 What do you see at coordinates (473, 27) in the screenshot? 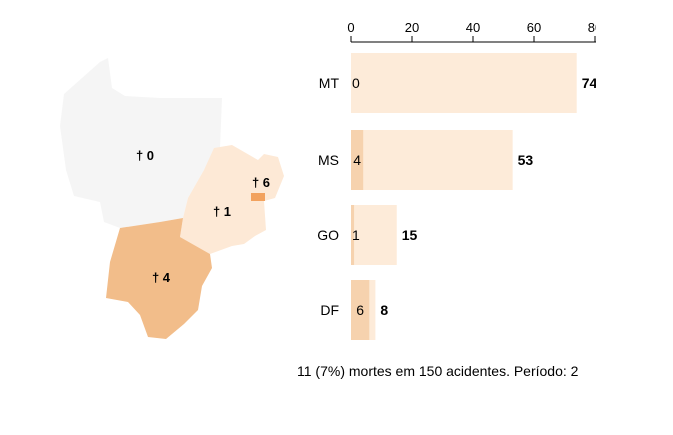
I see `x-tick-label: 40` at bounding box center [473, 27].